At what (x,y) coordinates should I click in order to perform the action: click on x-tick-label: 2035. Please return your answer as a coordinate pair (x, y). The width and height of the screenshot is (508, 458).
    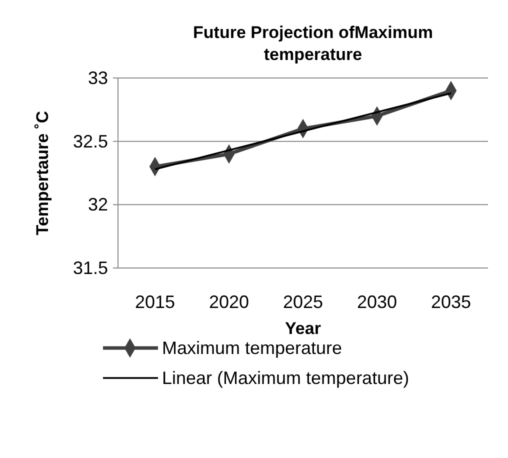
    Looking at the image, I should click on (451, 302).